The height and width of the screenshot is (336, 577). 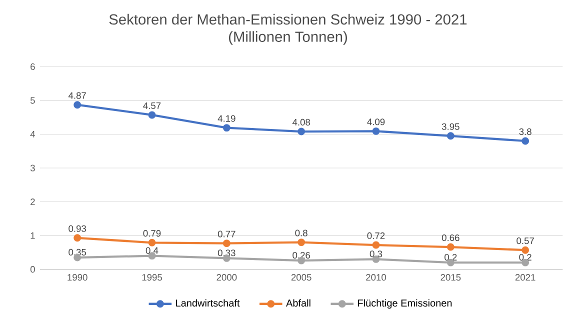 I want to click on y-tick-label: 2, so click(x=32, y=202).